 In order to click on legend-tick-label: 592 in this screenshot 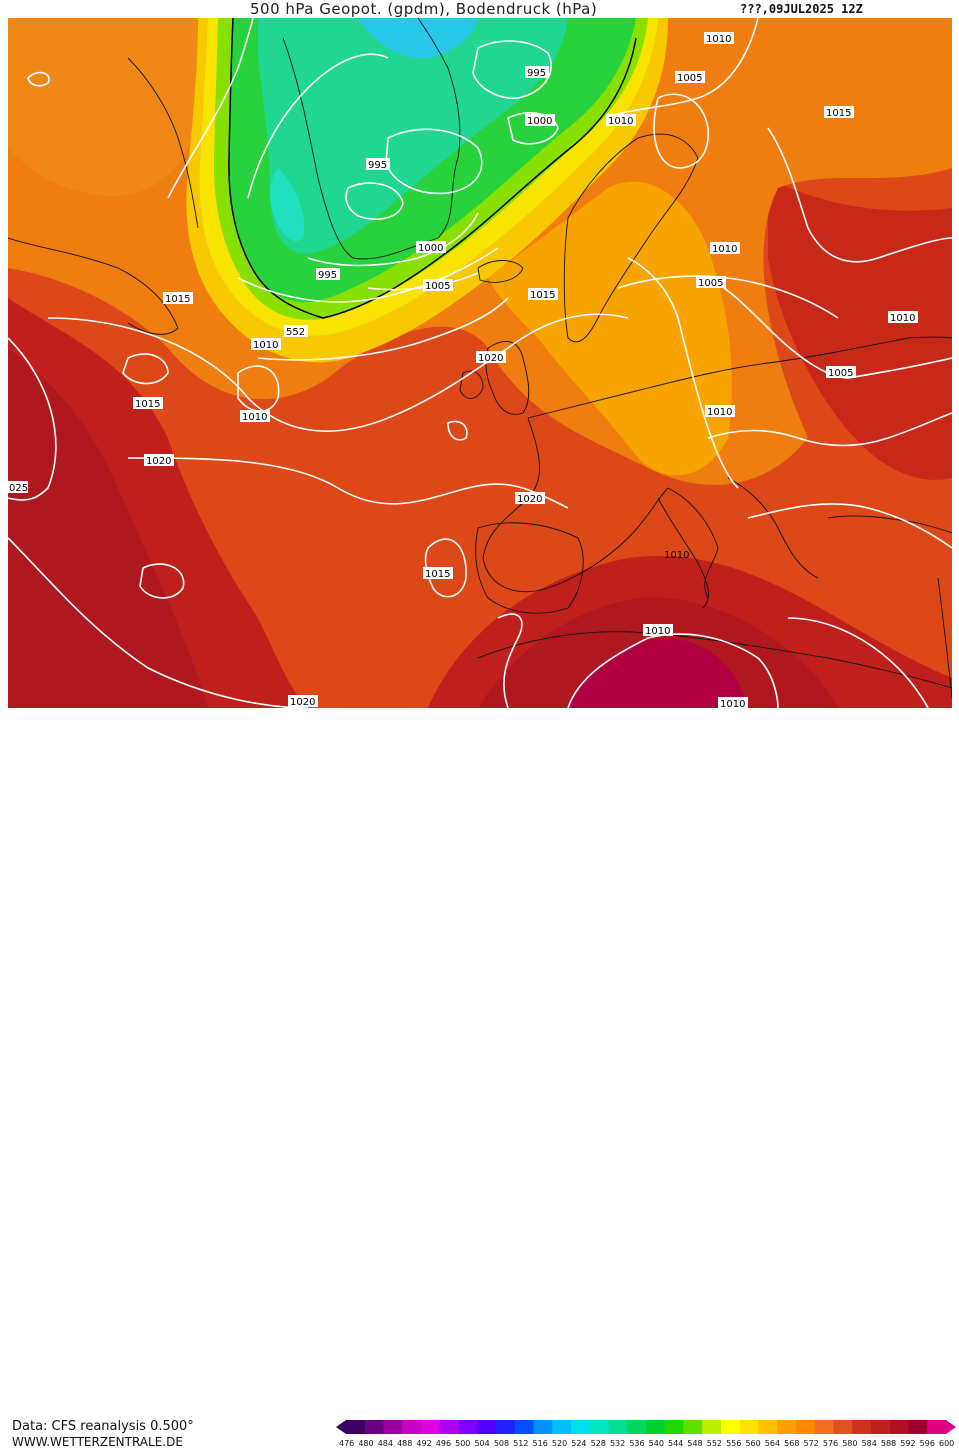, I will do `click(907, 1443)`.